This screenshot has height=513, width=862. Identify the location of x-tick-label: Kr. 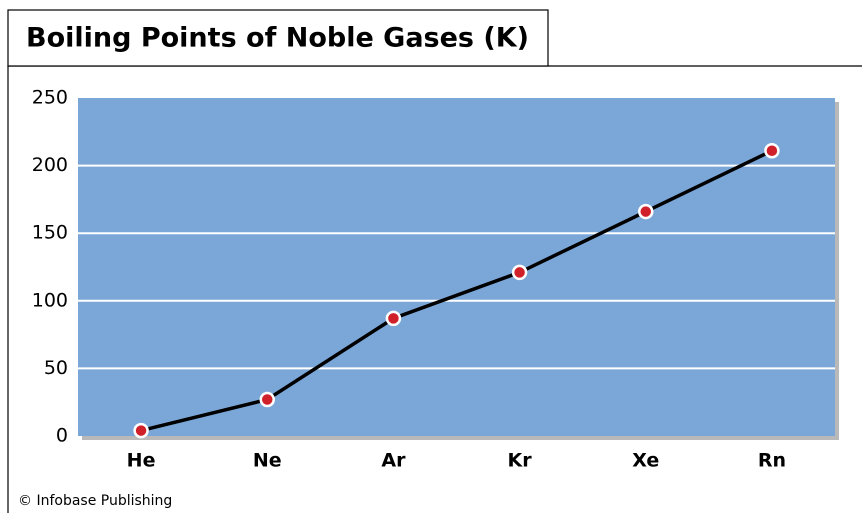
(520, 461).